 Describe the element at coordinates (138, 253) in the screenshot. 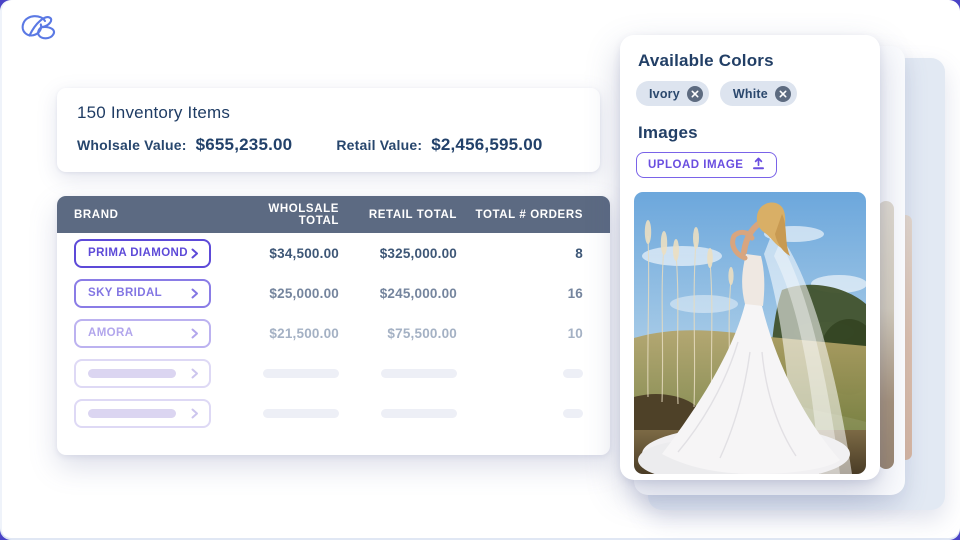

I see `brand-button-label: PRIMA DIAMOND` at that location.